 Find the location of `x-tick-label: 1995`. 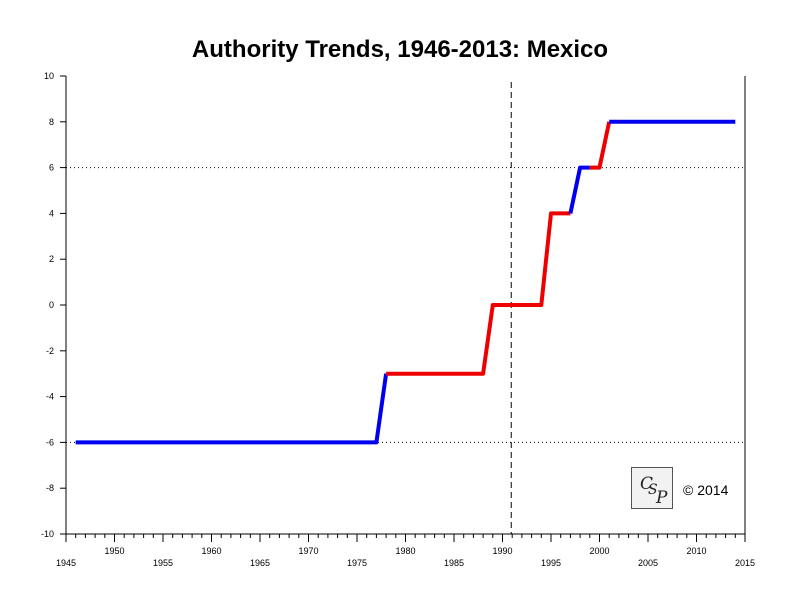

x-tick-label: 1995 is located at coordinates (551, 563).